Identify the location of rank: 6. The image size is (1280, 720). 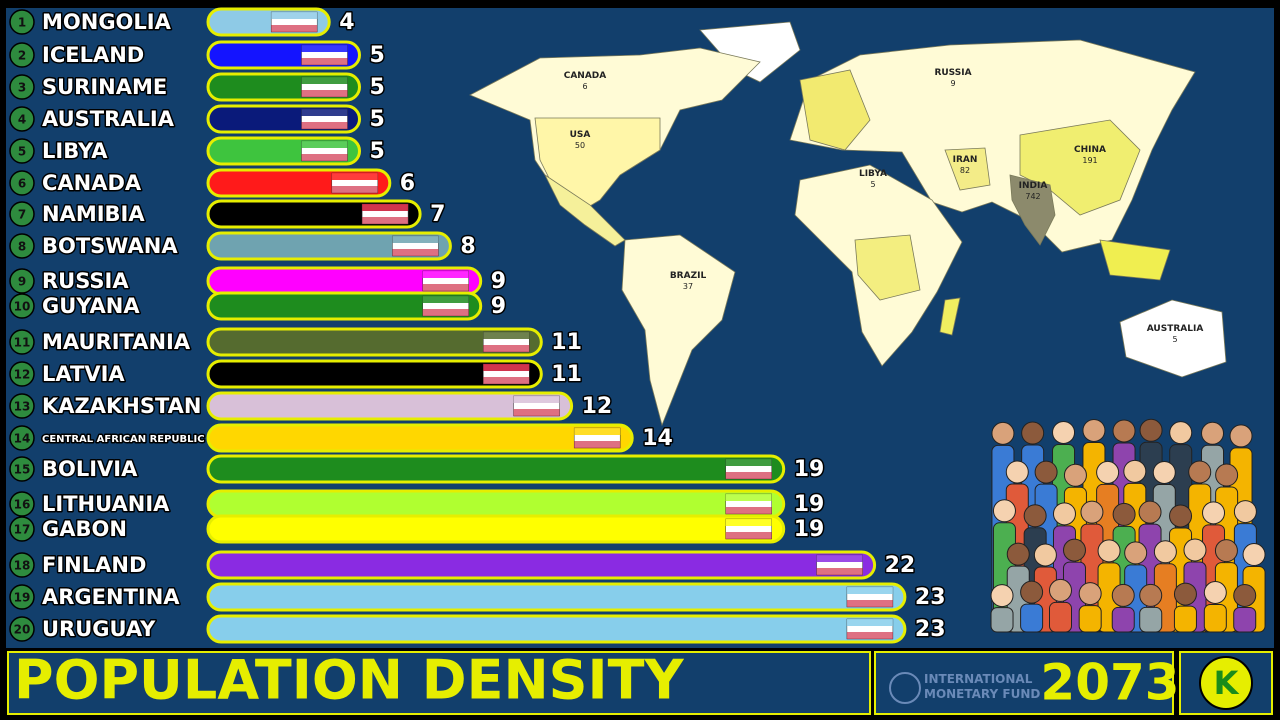
(22, 184).